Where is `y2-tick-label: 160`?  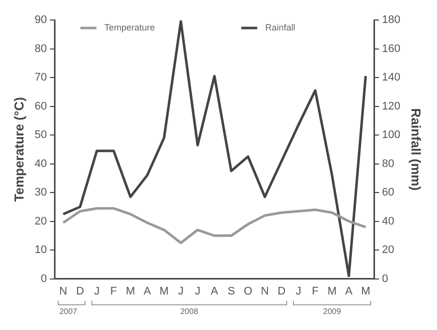
y2-tick-label: 160 is located at coordinates (391, 48).